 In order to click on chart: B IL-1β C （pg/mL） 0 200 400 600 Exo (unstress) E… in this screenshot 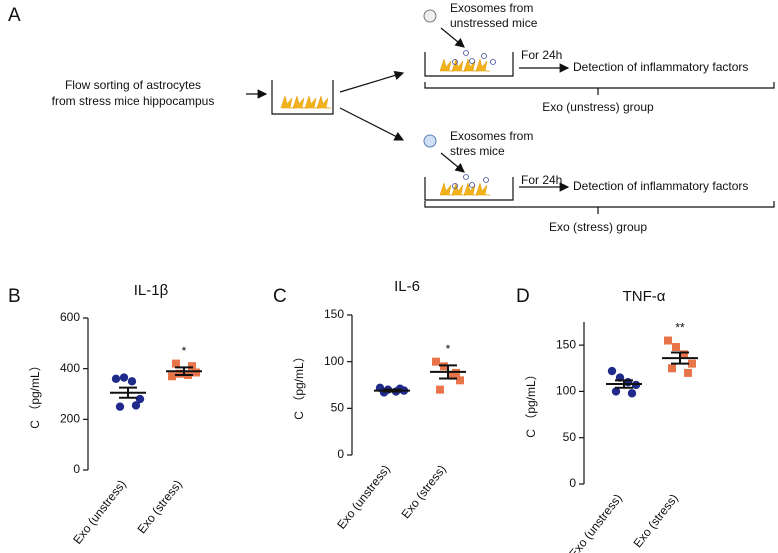, I will do `click(105, 414)`.